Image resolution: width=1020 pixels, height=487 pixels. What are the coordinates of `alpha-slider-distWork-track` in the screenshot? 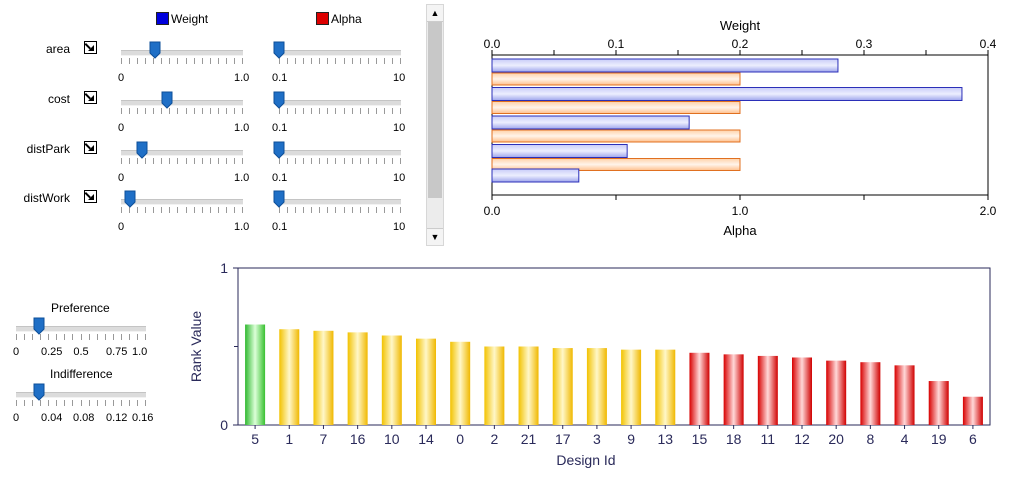 It's located at (340, 202).